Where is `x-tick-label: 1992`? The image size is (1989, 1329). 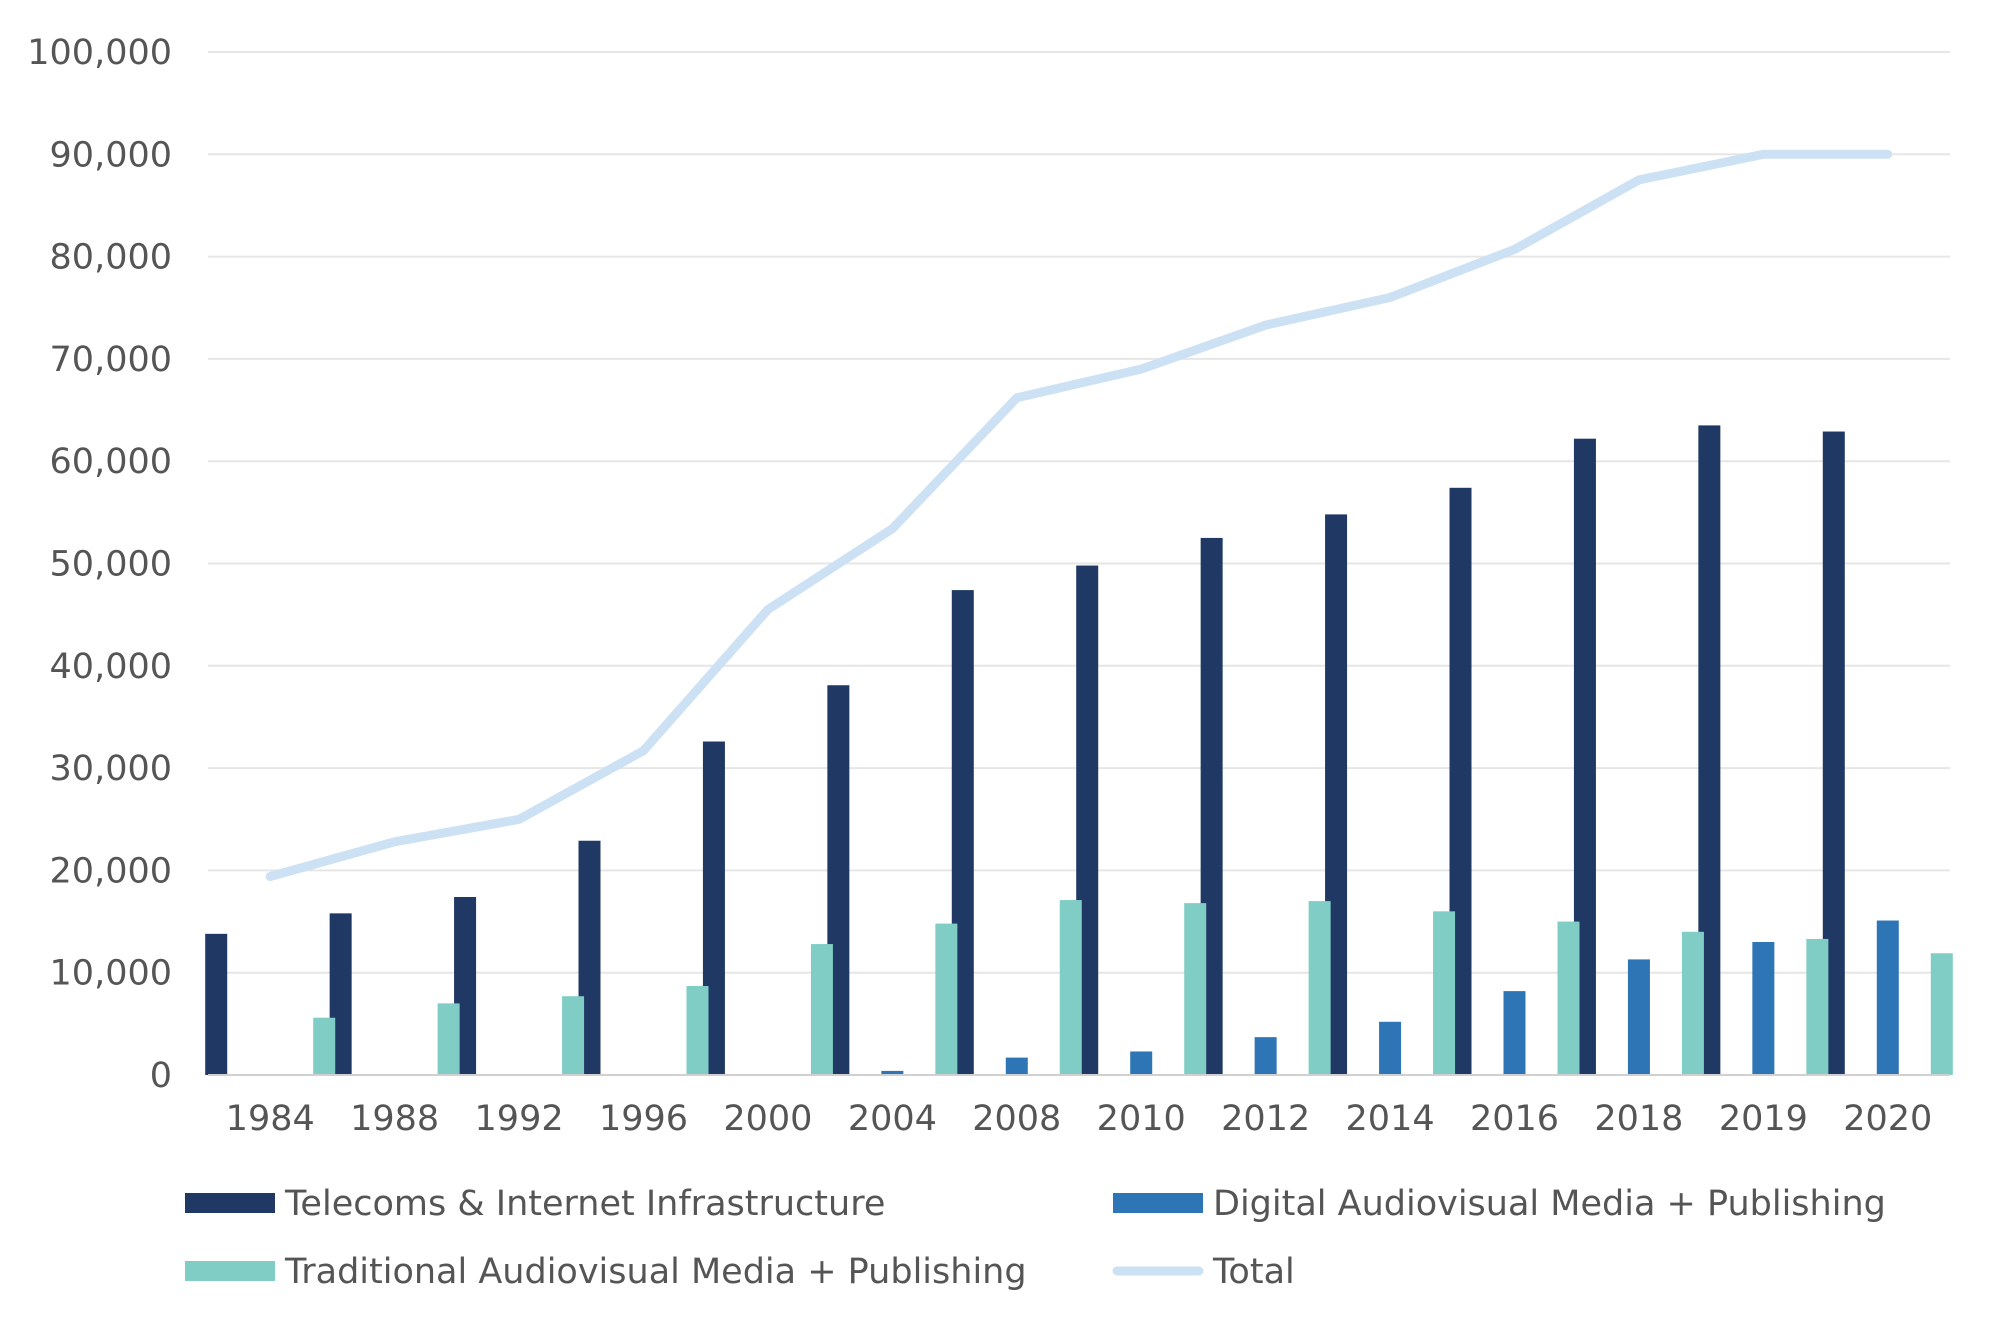 x-tick-label: 1992 is located at coordinates (519, 1119).